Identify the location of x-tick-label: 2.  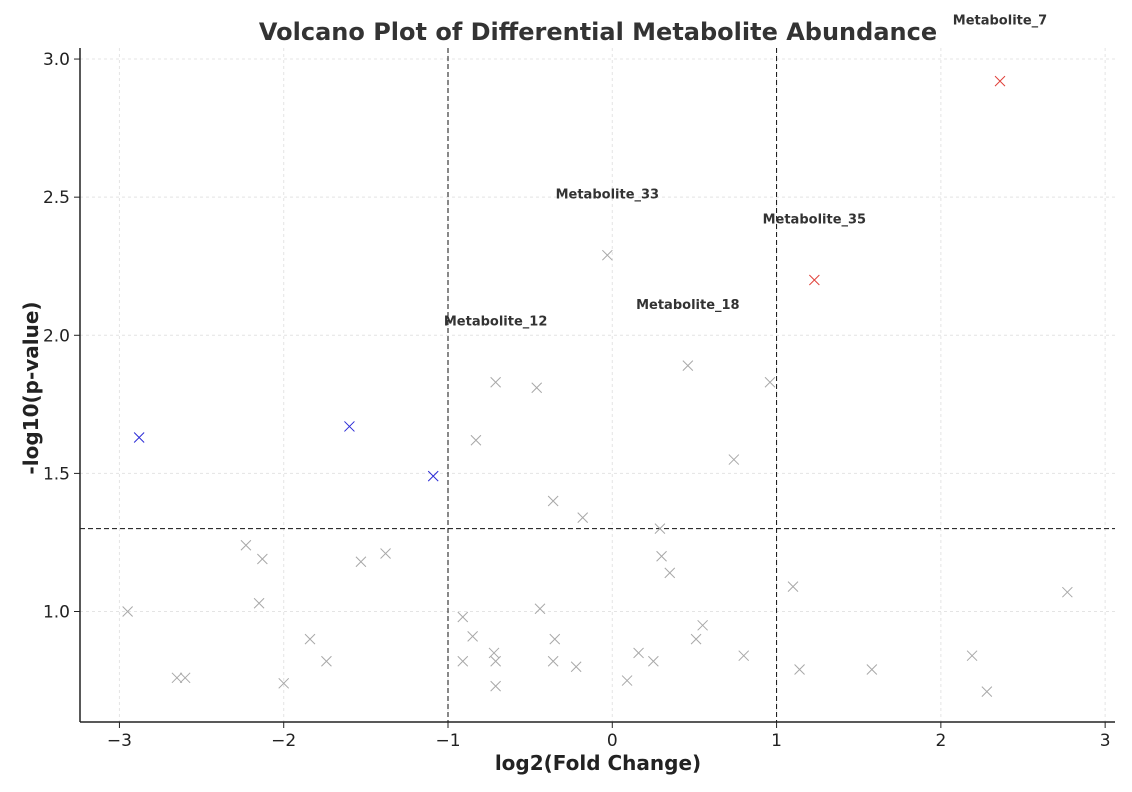
(940, 741).